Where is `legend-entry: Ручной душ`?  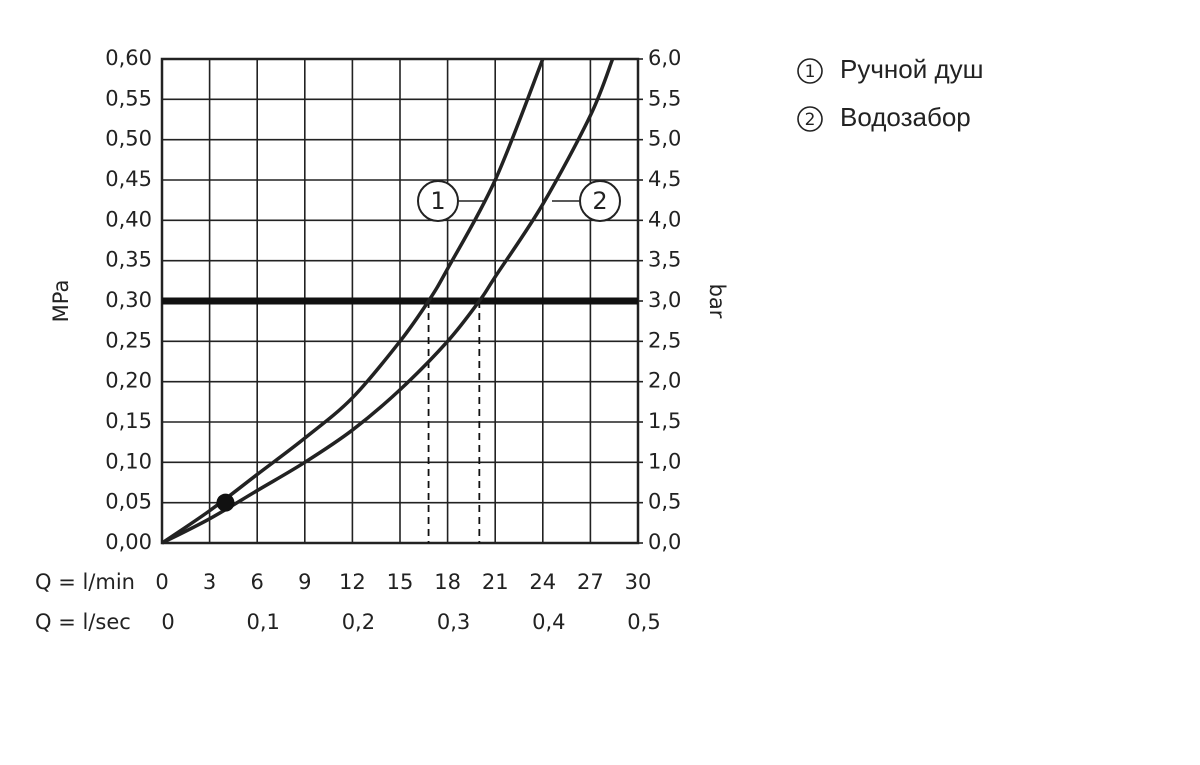 legend-entry: Ручной душ is located at coordinates (911, 69).